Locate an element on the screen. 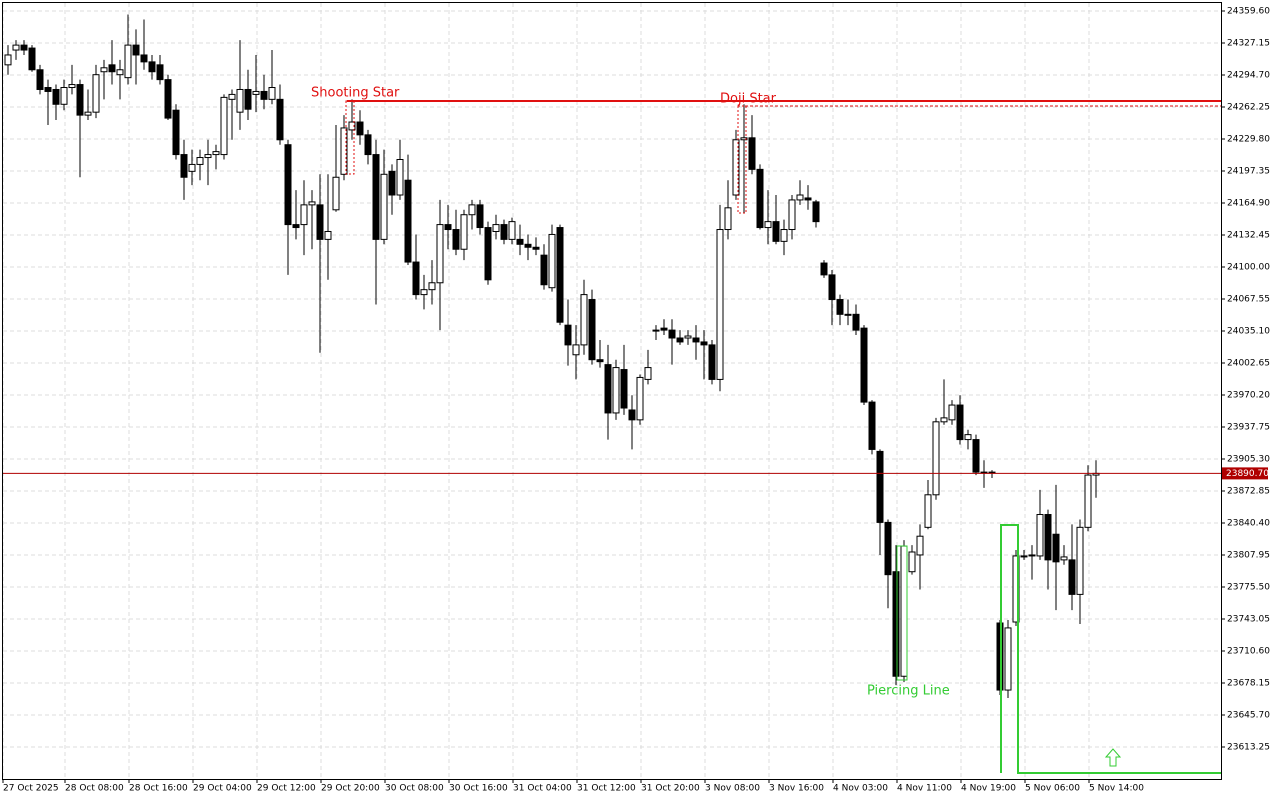 This screenshot has height=800, width=1280. y-tick-label: 23775.50 is located at coordinates (1248, 587).